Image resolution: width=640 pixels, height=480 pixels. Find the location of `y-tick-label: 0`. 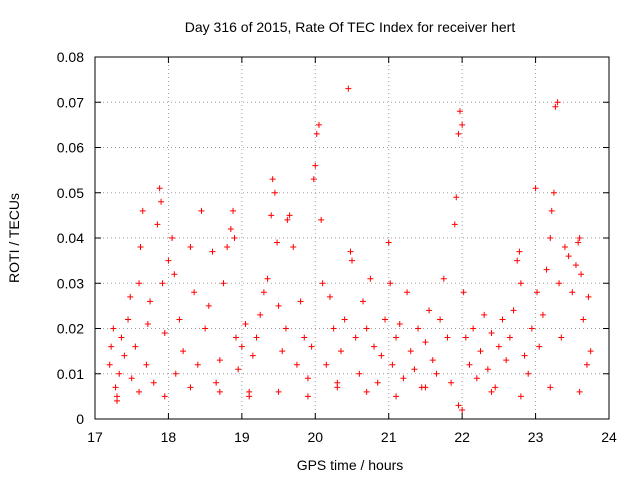

y-tick-label: 0 is located at coordinates (80, 419).